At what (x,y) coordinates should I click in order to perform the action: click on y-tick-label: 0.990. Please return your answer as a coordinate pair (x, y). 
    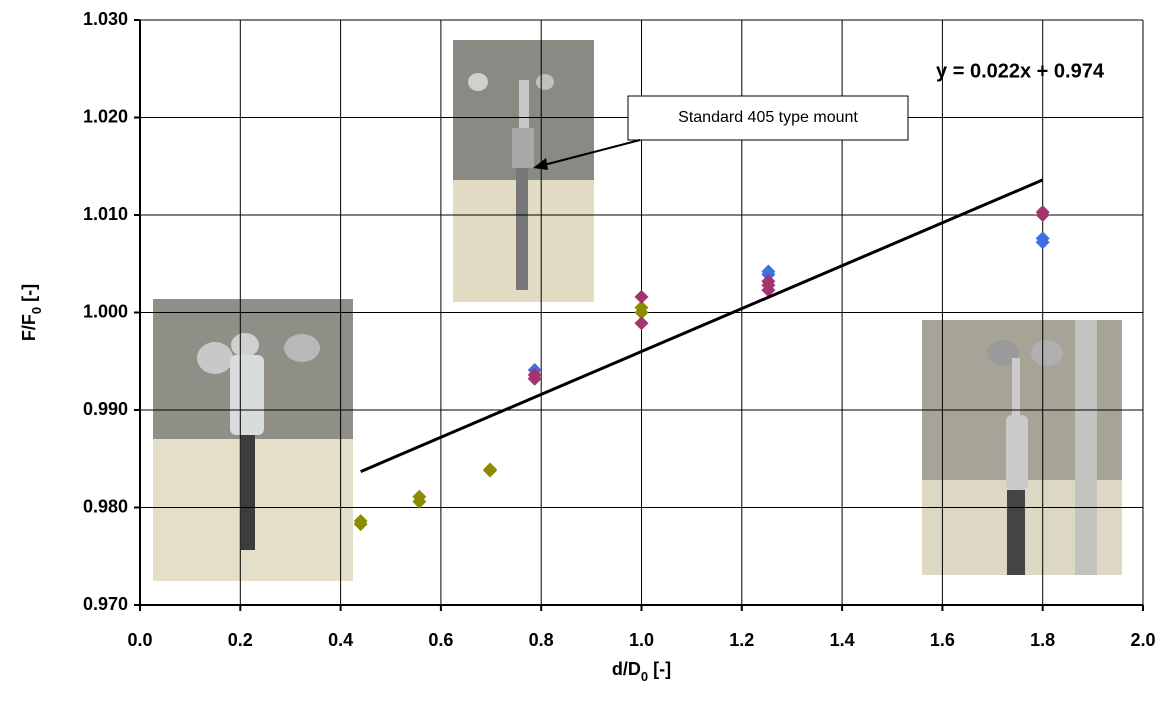
    Looking at the image, I should click on (105, 409).